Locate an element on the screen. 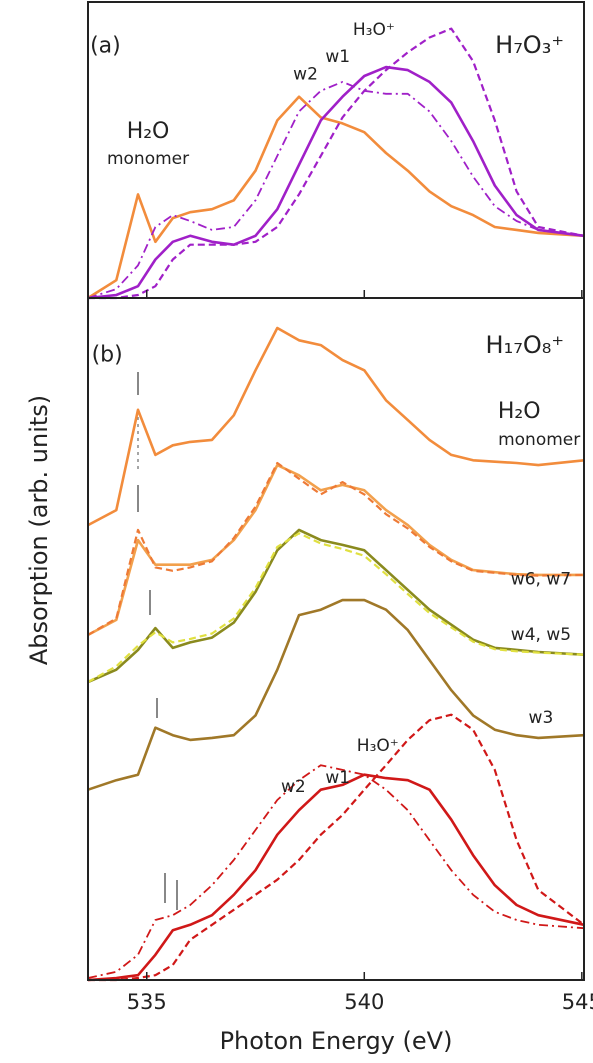 Image resolution: width=593 pixels, height=1063 pixels. x-axis-label: Photon Energy (eV) is located at coordinates (336, 1041).